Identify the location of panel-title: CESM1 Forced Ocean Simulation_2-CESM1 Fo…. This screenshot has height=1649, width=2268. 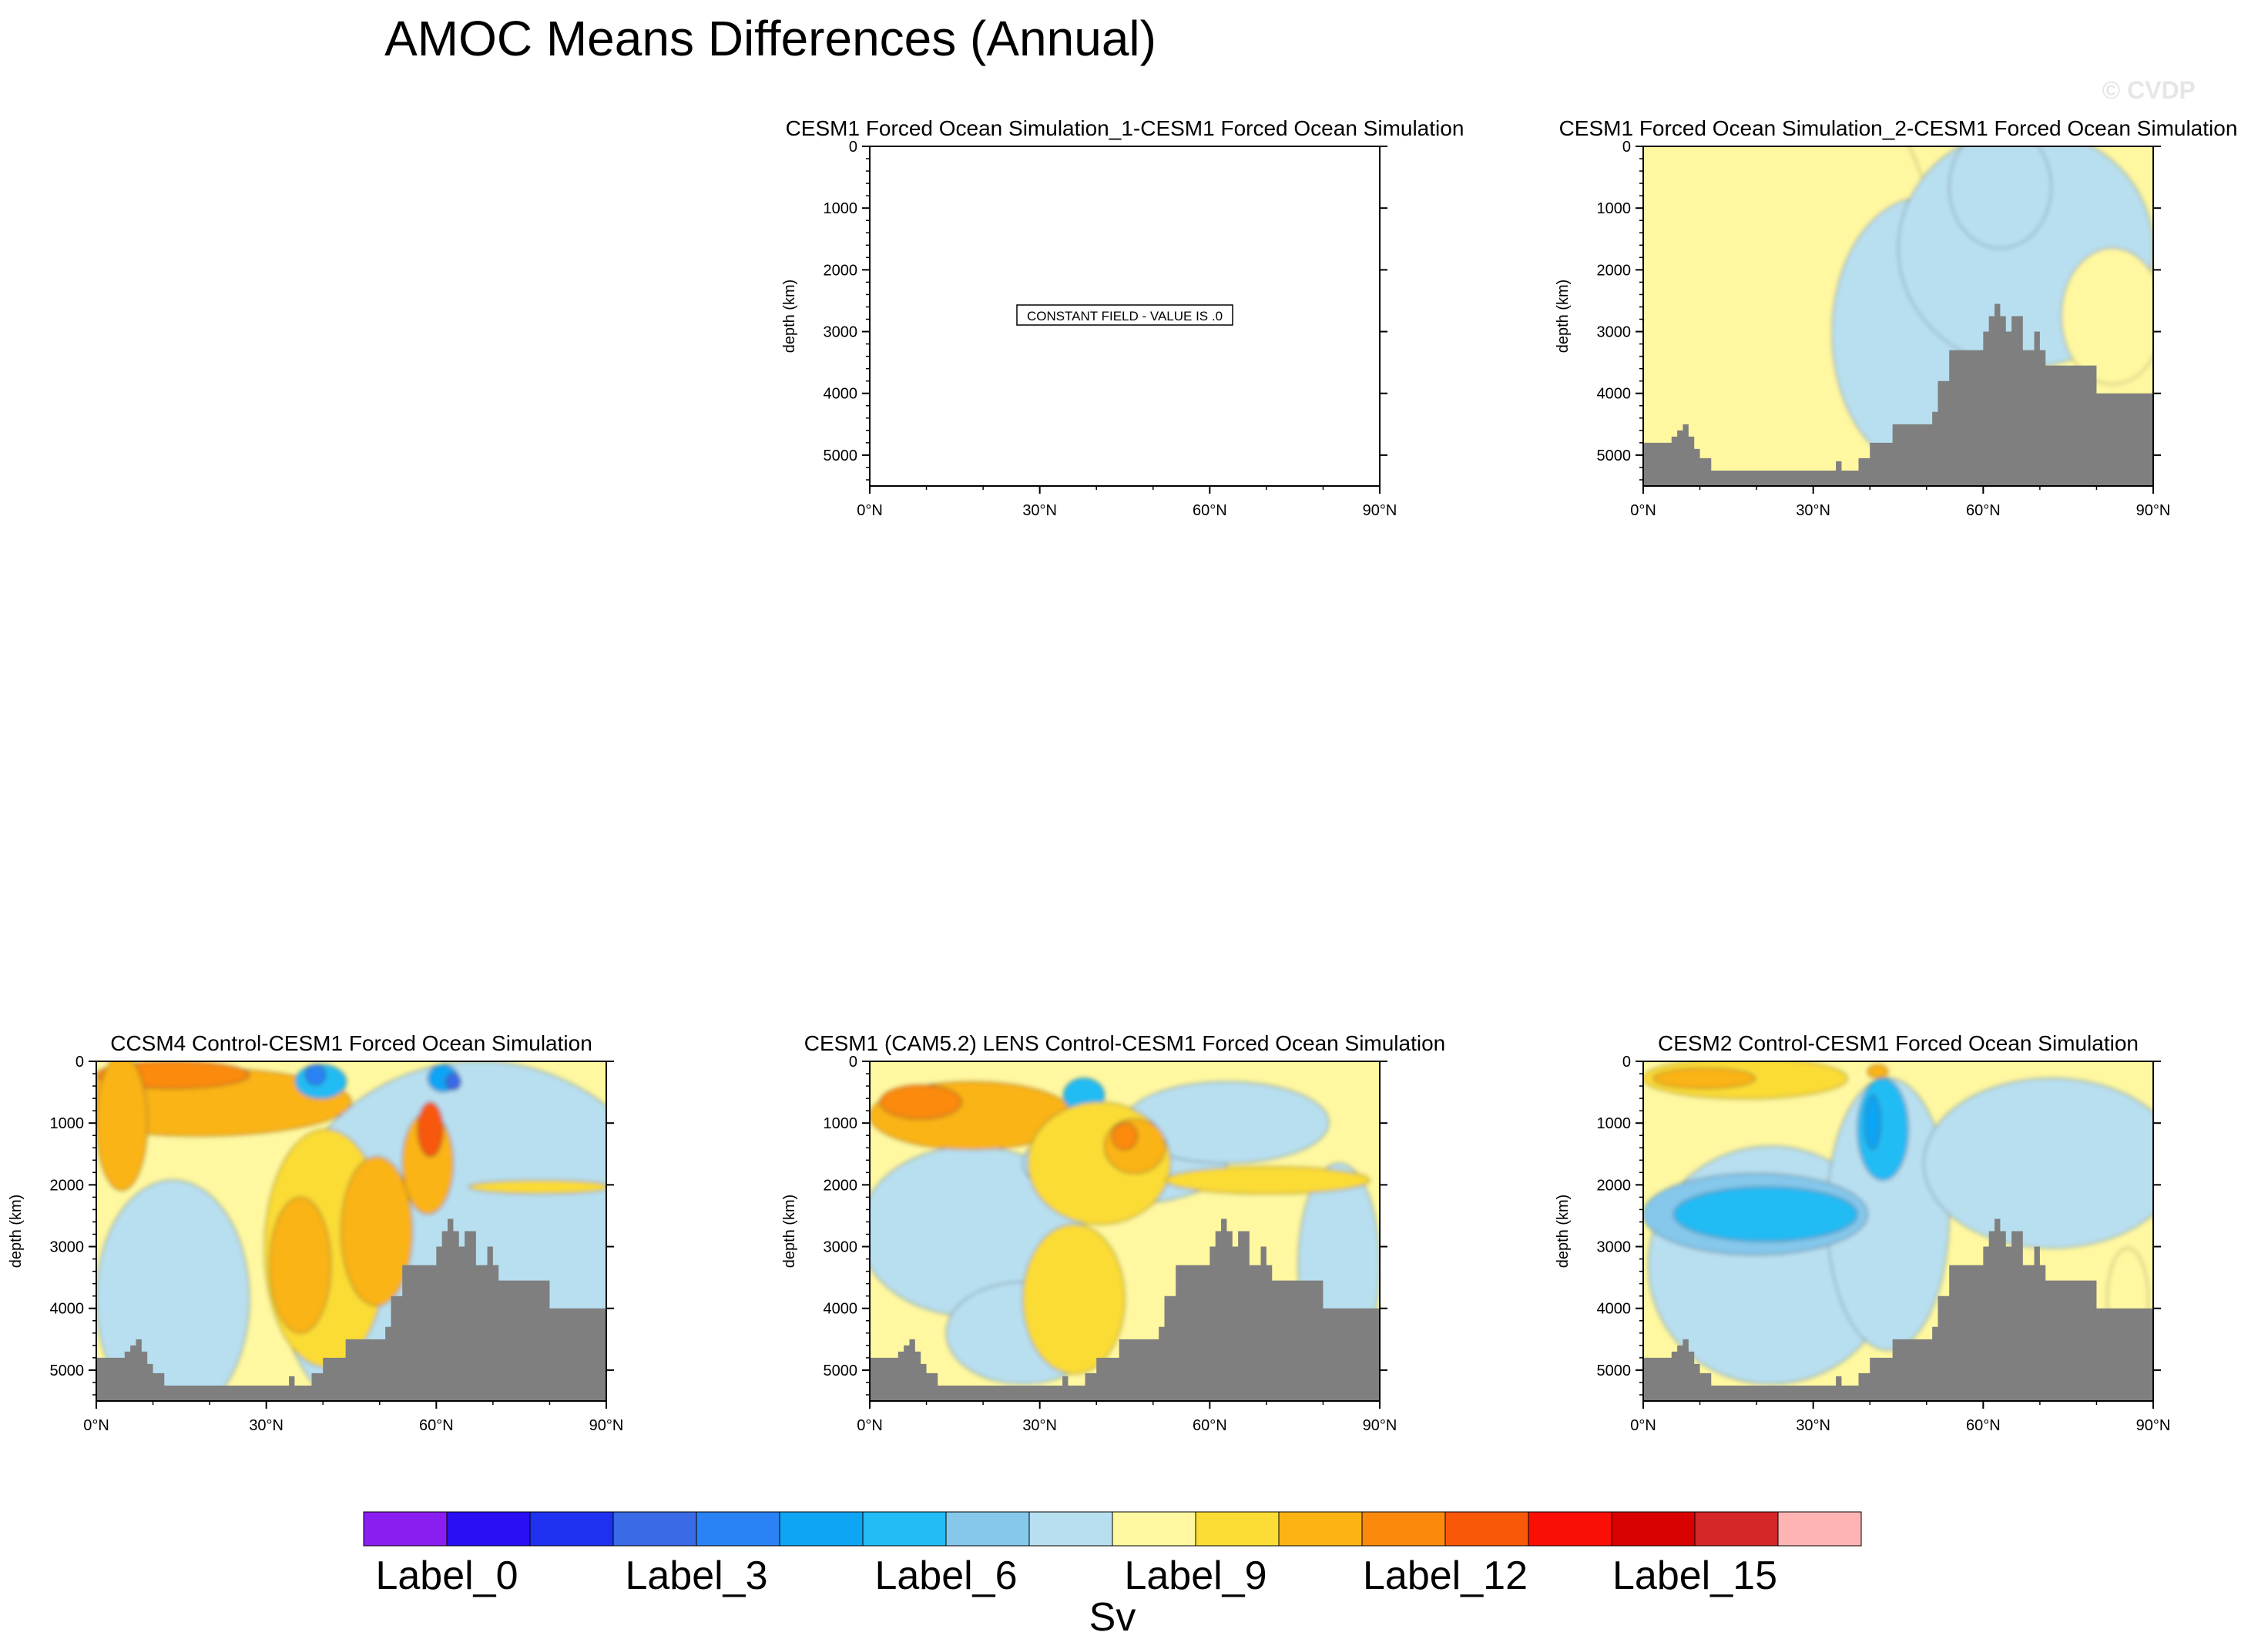
(1898, 128).